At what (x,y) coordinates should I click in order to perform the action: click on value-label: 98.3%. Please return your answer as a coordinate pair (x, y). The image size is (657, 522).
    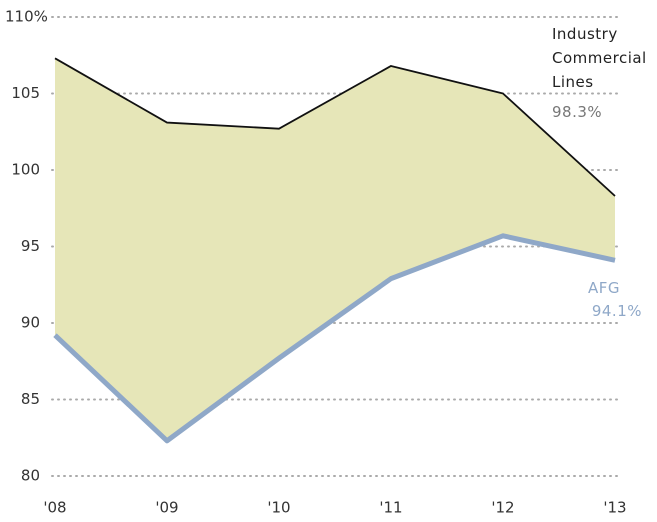
    Looking at the image, I should click on (577, 112).